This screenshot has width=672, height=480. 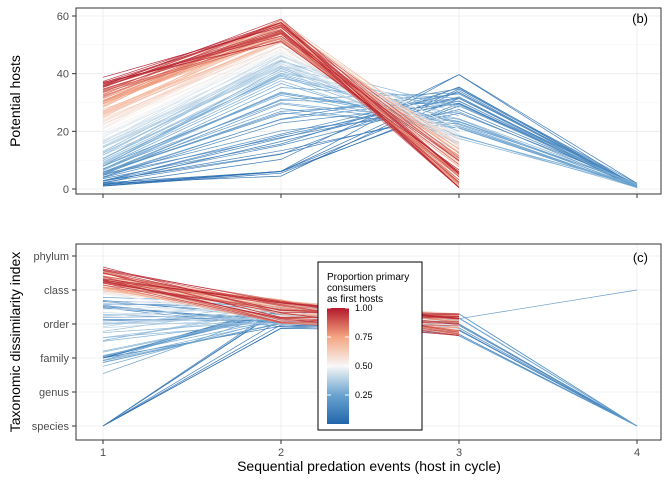 I want to click on legend-tick-label: 0.75, so click(x=364, y=337).